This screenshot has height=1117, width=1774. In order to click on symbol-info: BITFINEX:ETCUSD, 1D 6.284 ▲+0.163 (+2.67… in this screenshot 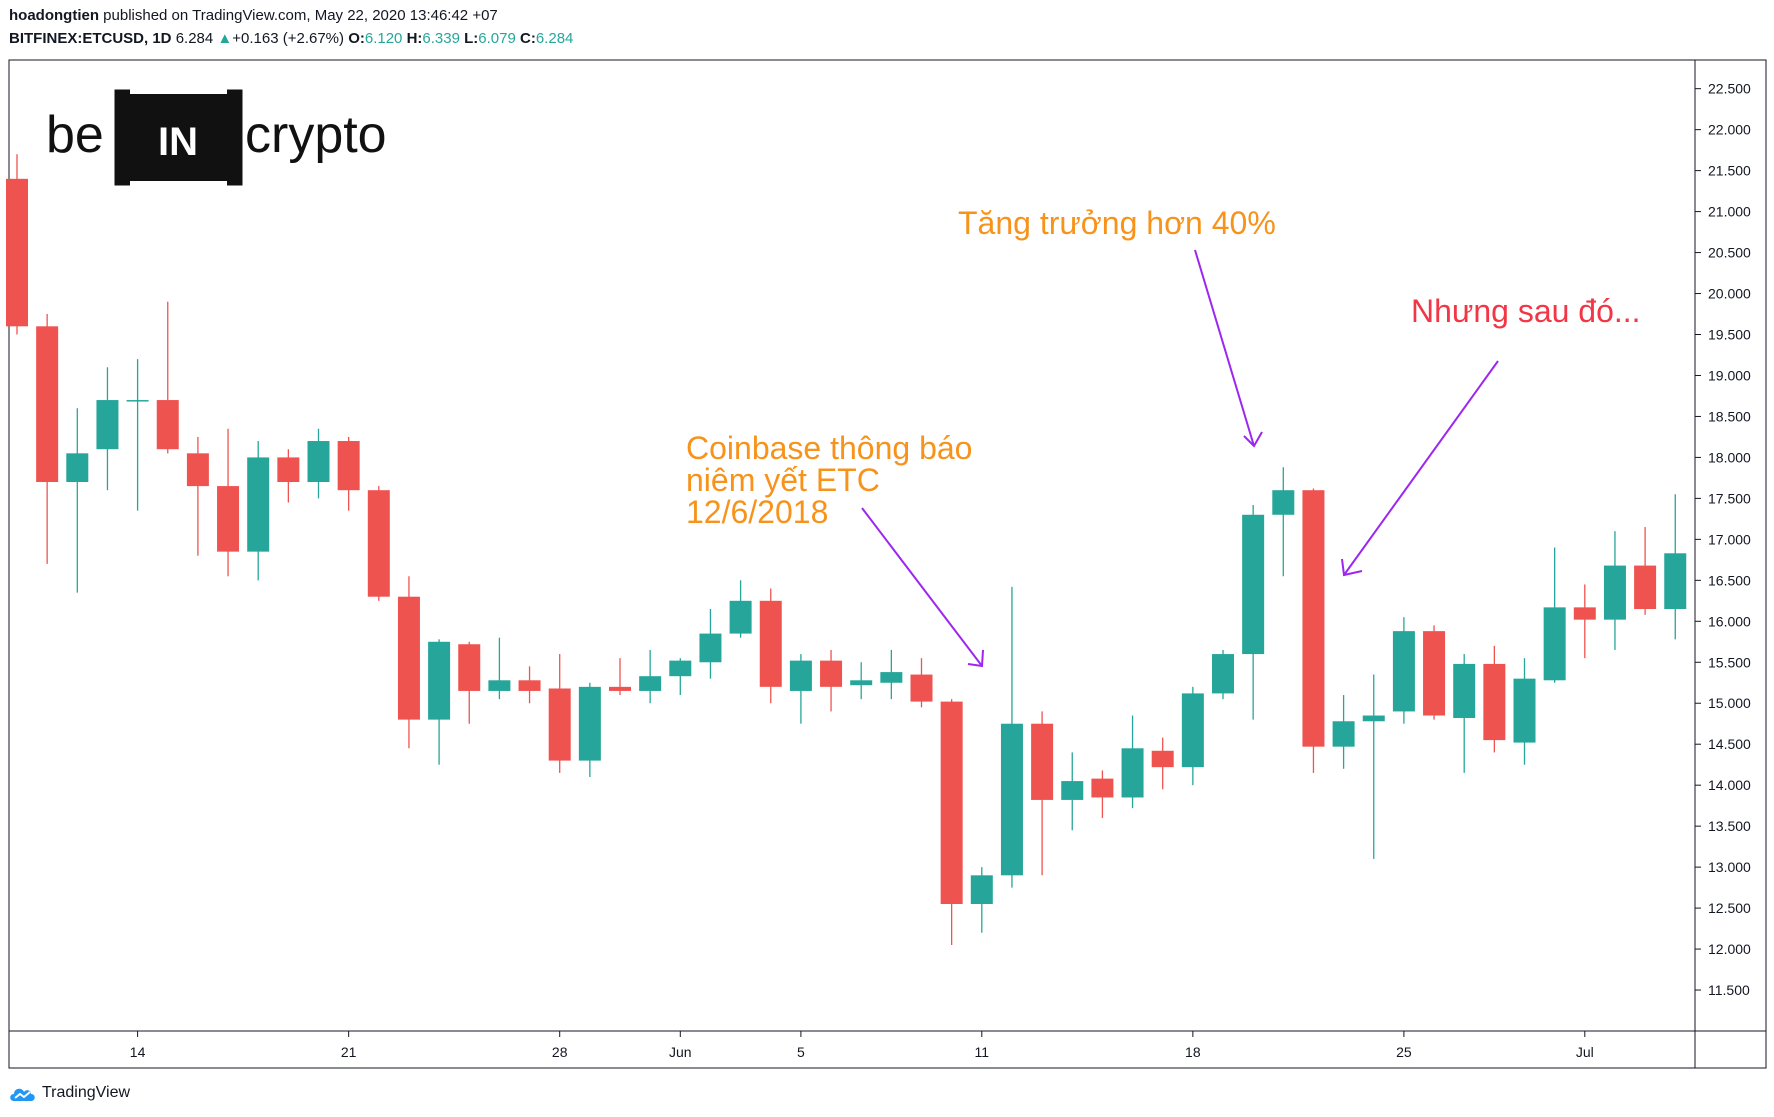, I will do `click(291, 38)`.